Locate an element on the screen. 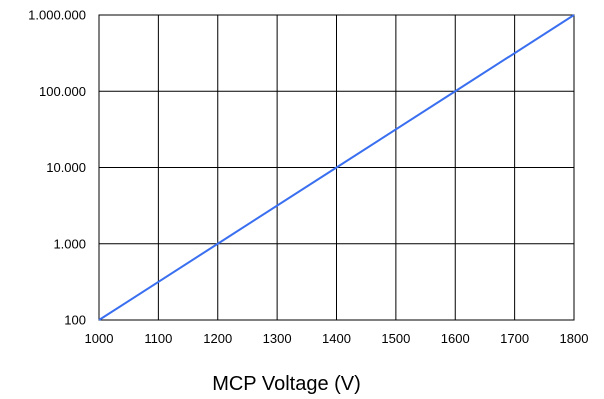  x-tick-label: 1800 is located at coordinates (574, 338).